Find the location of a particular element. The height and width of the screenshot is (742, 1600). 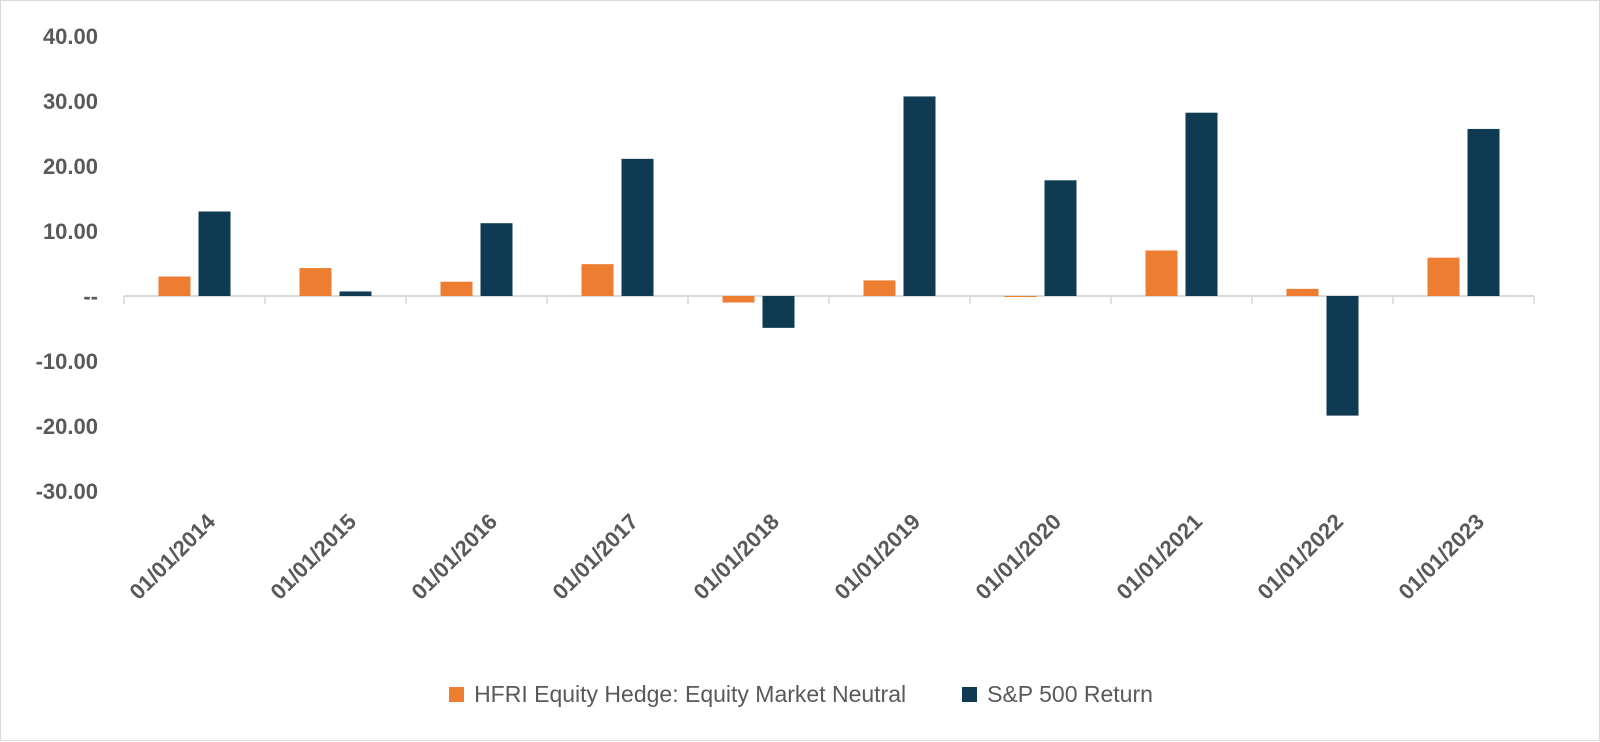

legend-item-hfri: HFRI Equity Hedge: Equity Market Neutral is located at coordinates (677, 694).